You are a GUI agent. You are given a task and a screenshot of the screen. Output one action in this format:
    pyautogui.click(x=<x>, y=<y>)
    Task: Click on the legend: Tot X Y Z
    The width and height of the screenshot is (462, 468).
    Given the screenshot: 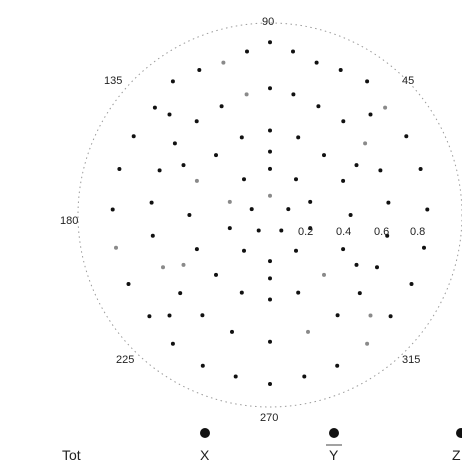 What is the action you would take?
    pyautogui.click(x=262, y=445)
    